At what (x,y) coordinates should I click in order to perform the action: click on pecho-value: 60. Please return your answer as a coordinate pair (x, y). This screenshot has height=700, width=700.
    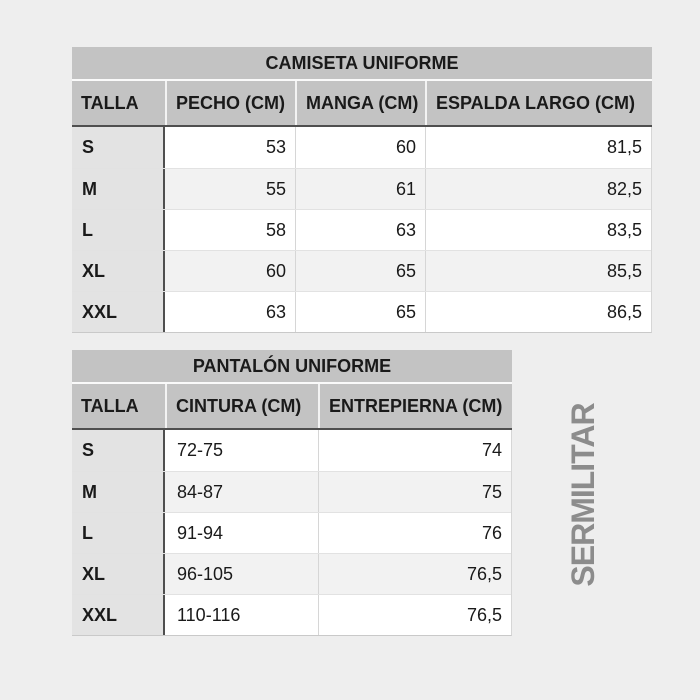
    Looking at the image, I should click on (230, 271).